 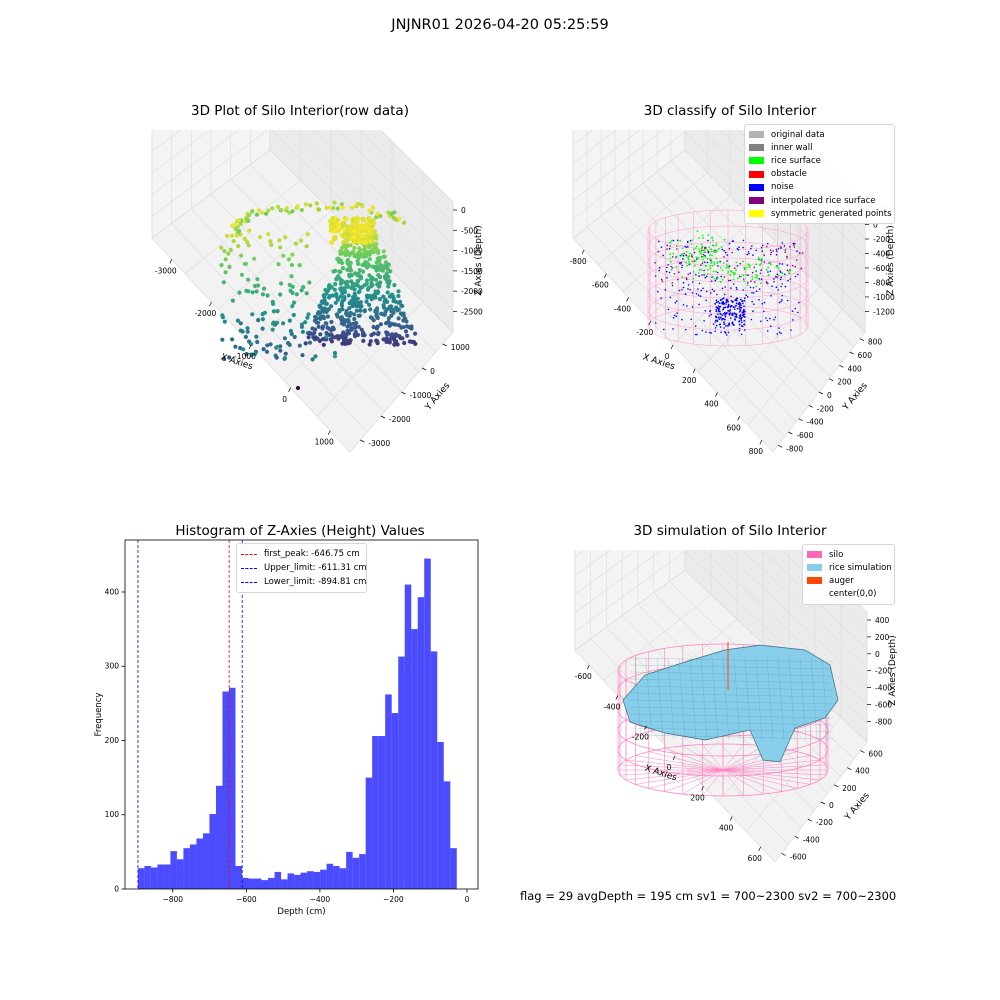 What do you see at coordinates (823, 200) in the screenshot?
I see `legend-label: interpolated rice surface` at bounding box center [823, 200].